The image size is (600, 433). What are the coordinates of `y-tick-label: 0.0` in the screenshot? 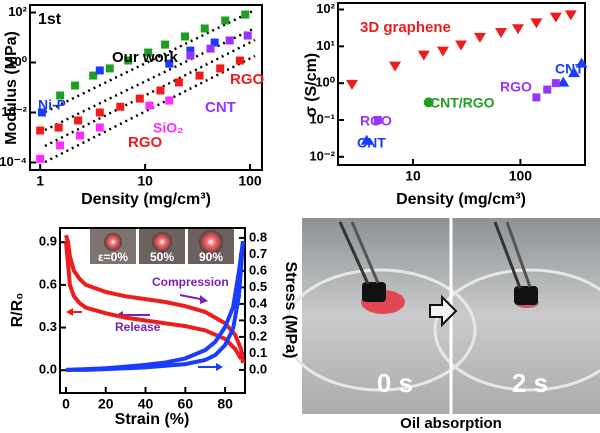 It's located at (48, 369).